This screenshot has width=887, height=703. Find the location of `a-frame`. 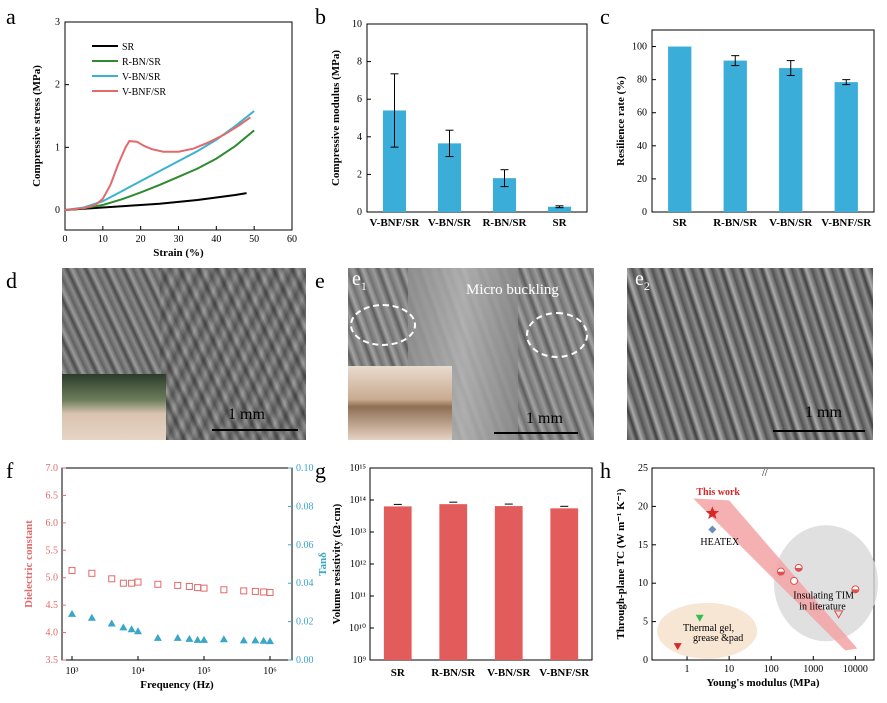

a-frame is located at coordinates (178, 126).